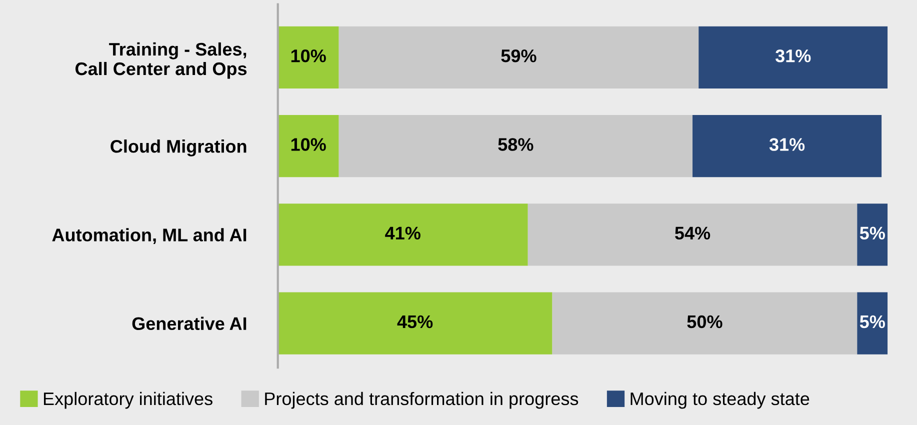  What do you see at coordinates (128, 400) in the screenshot?
I see `legend-label: Exploratory initiatives` at bounding box center [128, 400].